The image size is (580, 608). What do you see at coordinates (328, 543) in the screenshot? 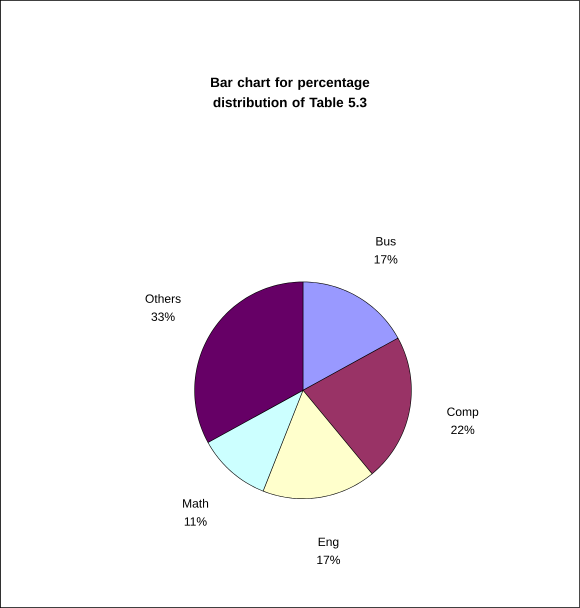
I see `slice-label: Eng` at bounding box center [328, 543].